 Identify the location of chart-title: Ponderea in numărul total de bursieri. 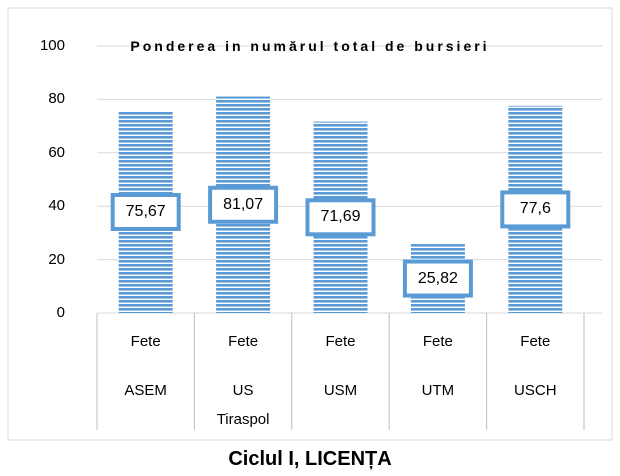
(310, 46).